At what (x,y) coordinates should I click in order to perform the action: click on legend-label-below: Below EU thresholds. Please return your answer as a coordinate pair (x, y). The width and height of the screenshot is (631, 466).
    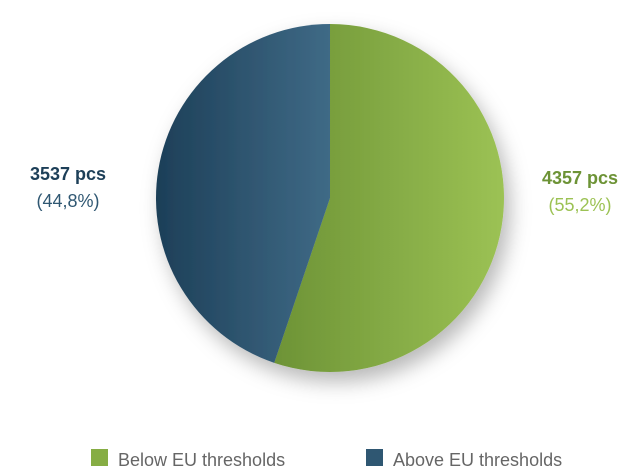
    Looking at the image, I should click on (201, 458).